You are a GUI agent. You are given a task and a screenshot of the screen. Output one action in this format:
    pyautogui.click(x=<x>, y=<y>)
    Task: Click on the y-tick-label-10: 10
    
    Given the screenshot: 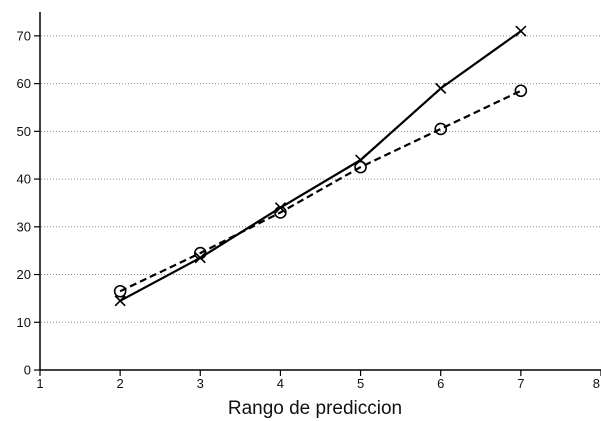 What is the action you would take?
    pyautogui.click(x=24, y=322)
    